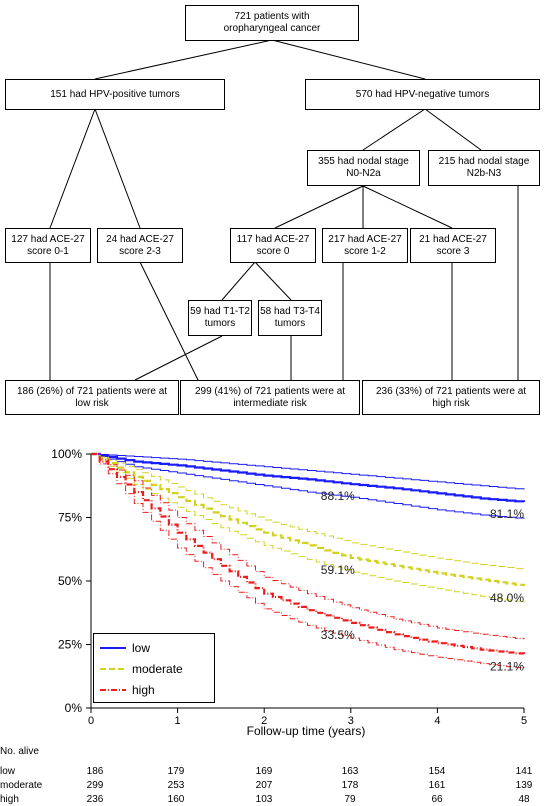 This screenshot has width=545, height=806. What do you see at coordinates (264, 799) in the screenshot?
I see `risk-cell: 103` at bounding box center [264, 799].